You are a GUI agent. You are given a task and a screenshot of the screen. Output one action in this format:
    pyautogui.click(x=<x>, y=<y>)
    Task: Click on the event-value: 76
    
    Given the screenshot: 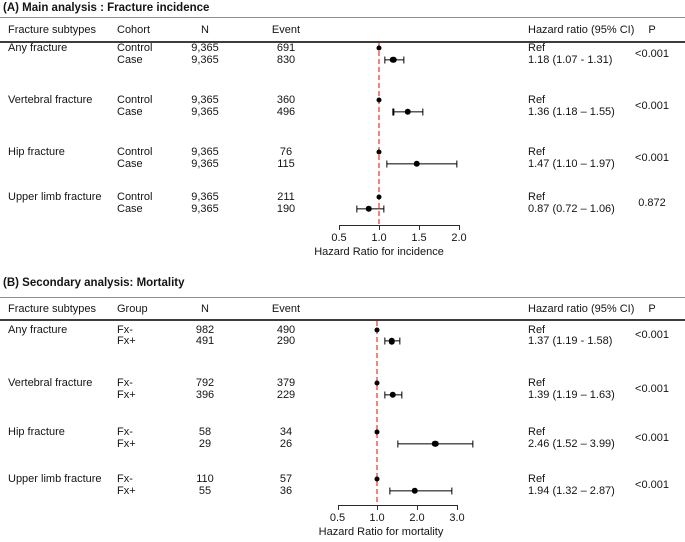 What is the action you would take?
    pyautogui.click(x=286, y=152)
    